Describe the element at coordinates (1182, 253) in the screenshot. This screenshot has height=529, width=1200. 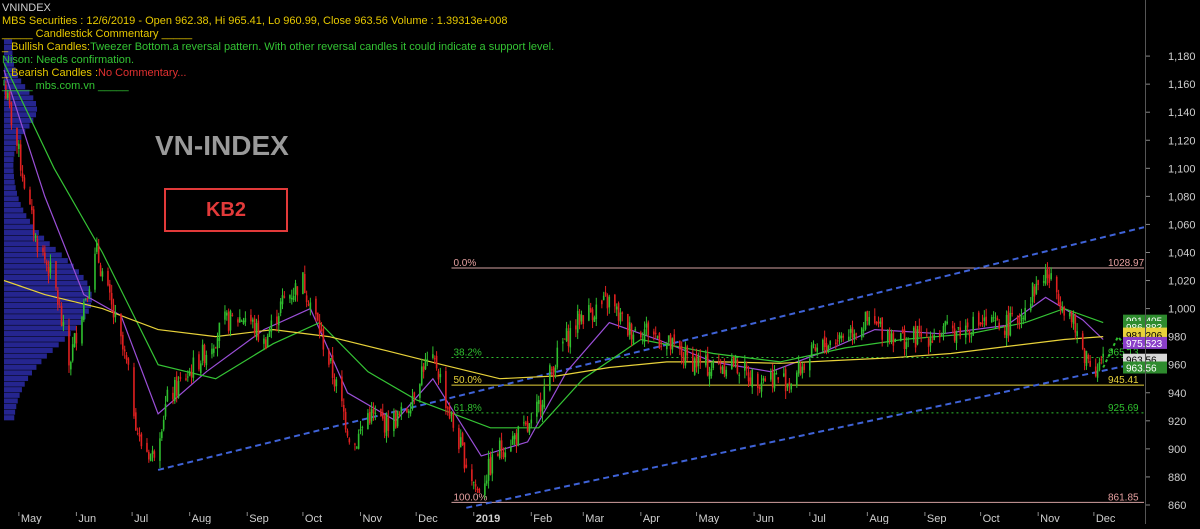
I see `y-tick-label: 1,040` at that location.